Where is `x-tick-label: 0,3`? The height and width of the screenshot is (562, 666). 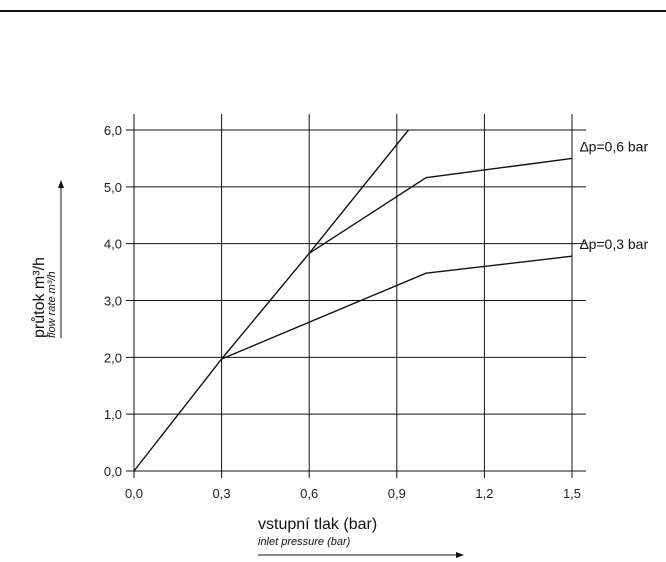
x-tick-label: 0,3 is located at coordinates (222, 493).